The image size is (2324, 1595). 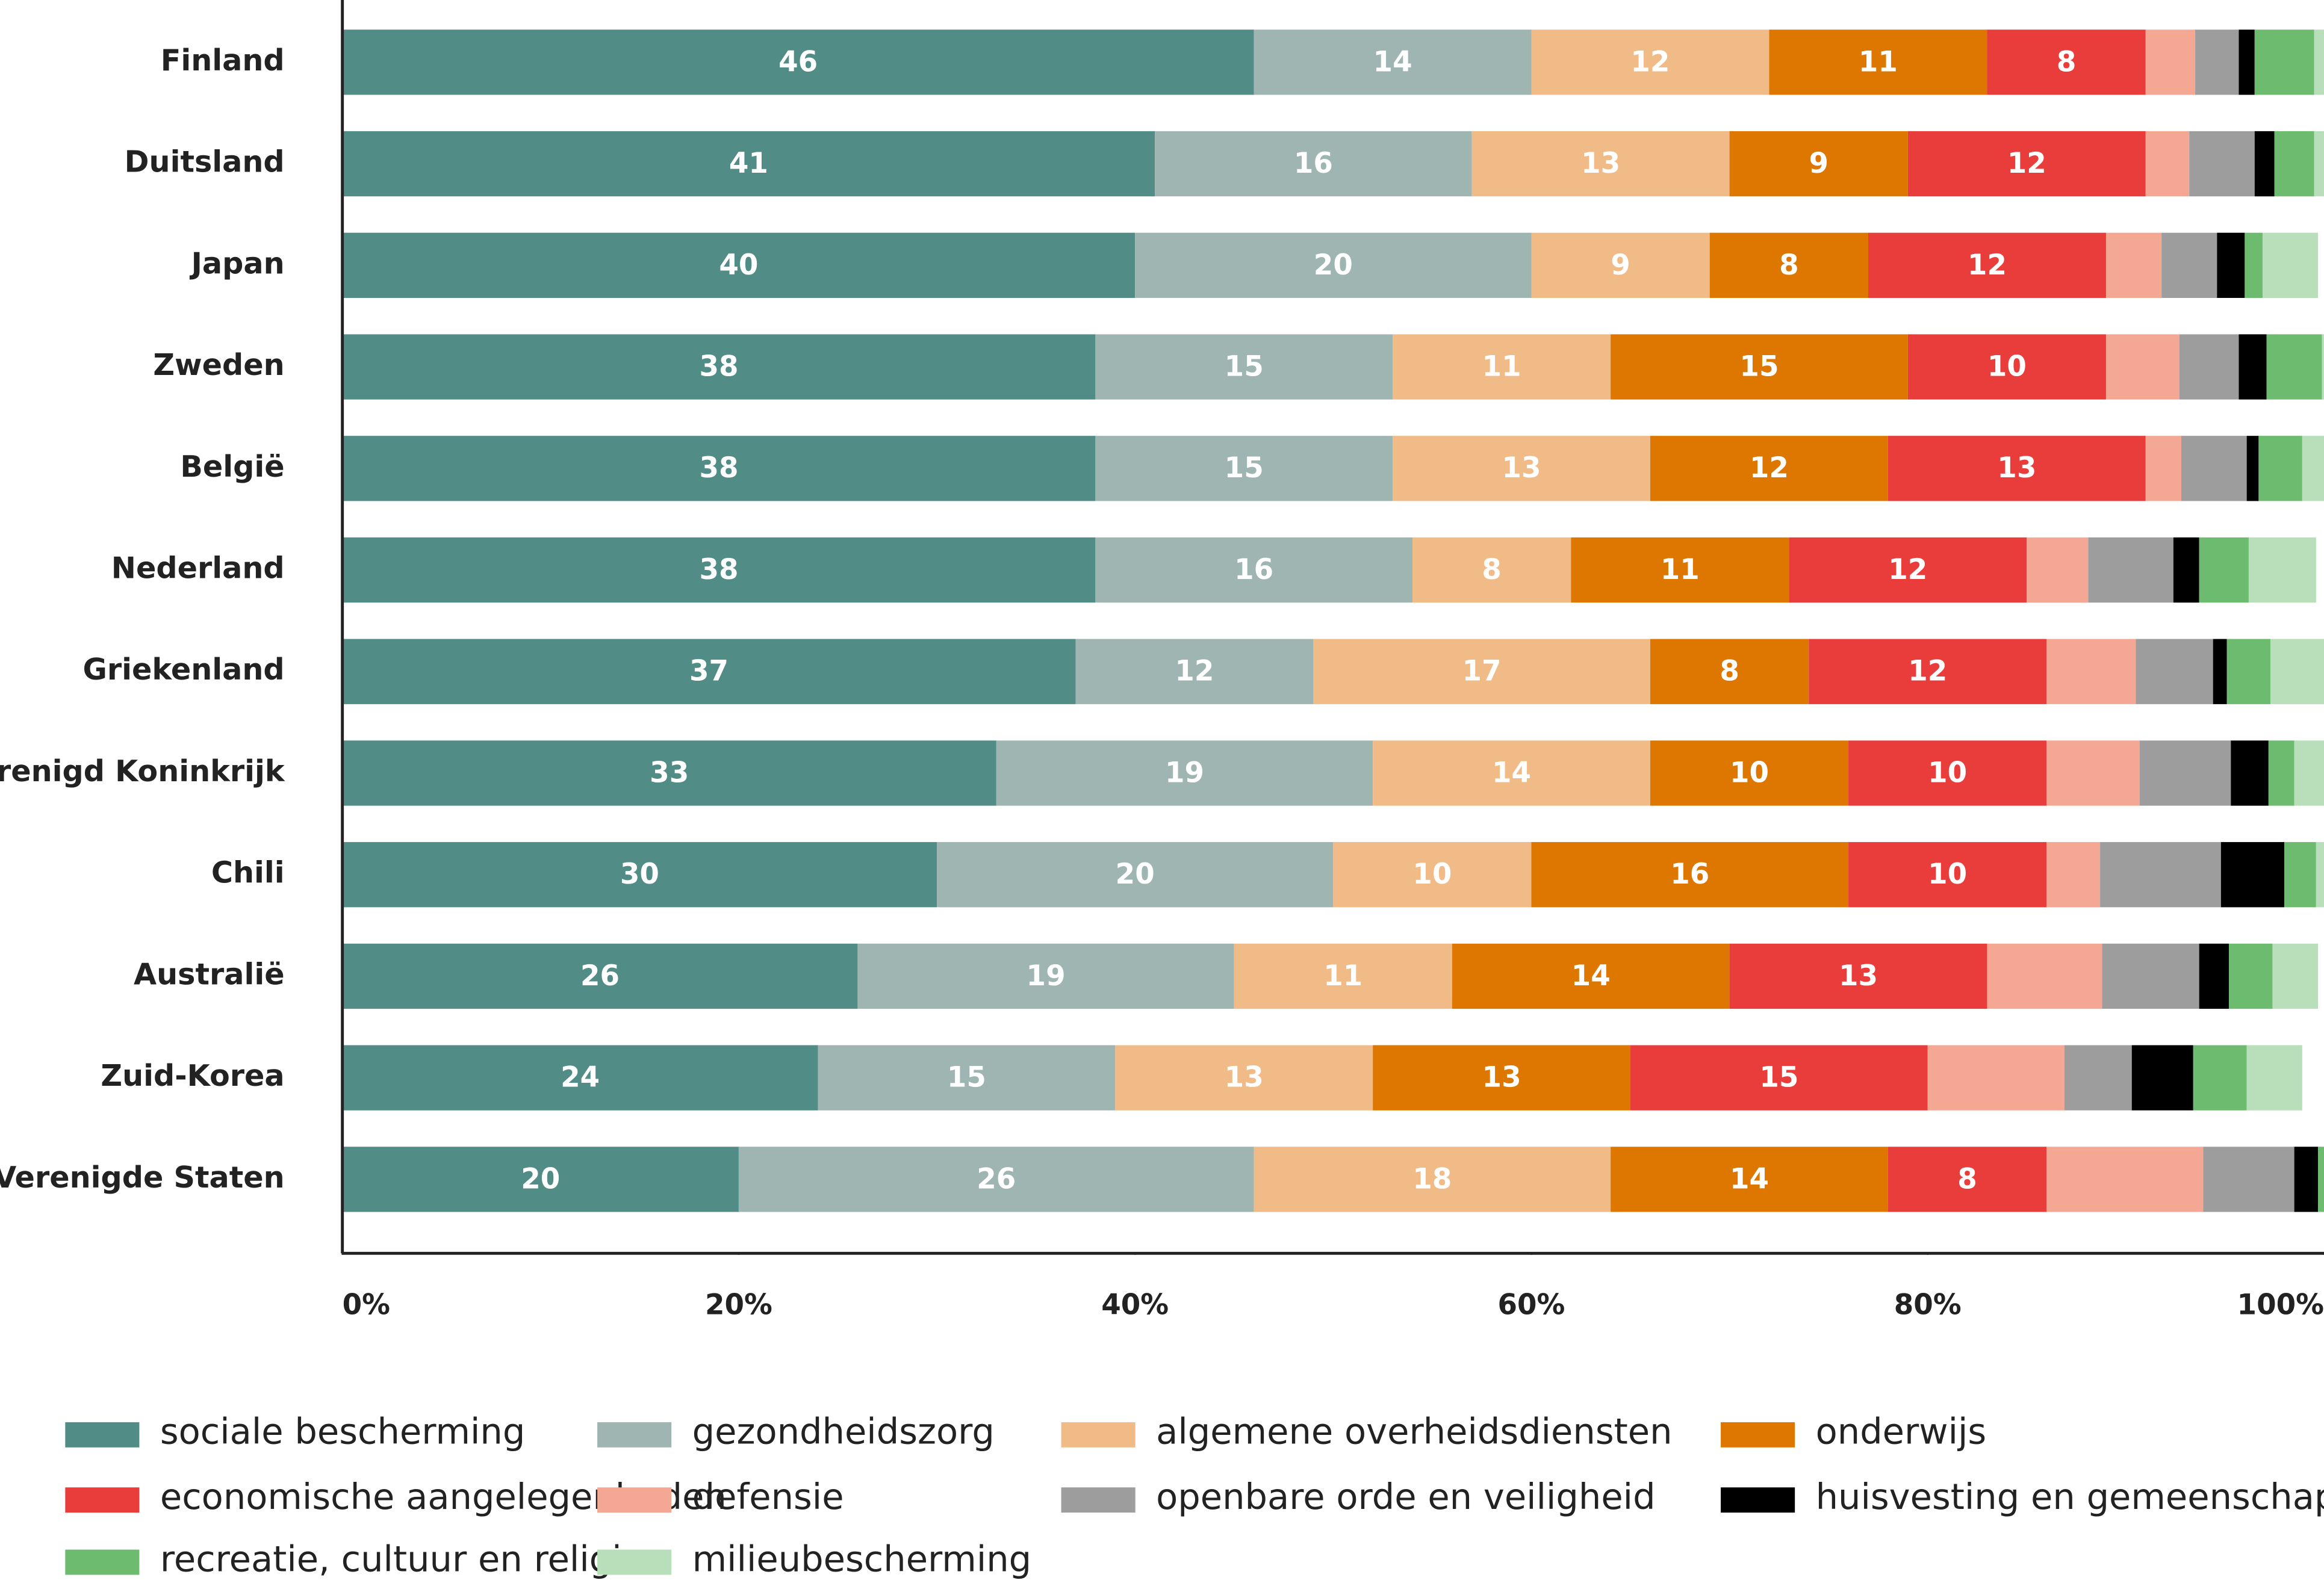 I want to click on legend-label: defensie, so click(x=768, y=1496).